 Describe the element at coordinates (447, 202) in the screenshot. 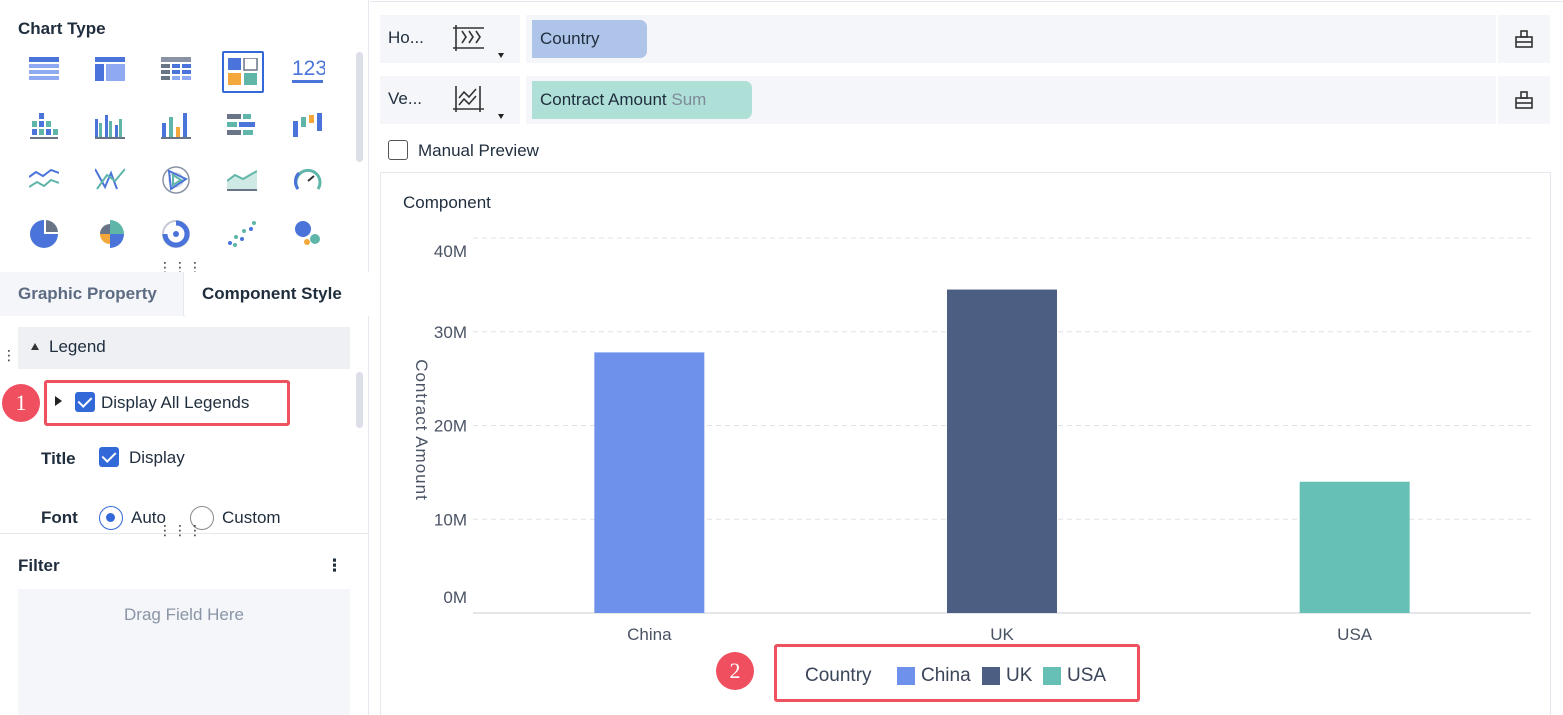

I see `chart-title: Component` at that location.